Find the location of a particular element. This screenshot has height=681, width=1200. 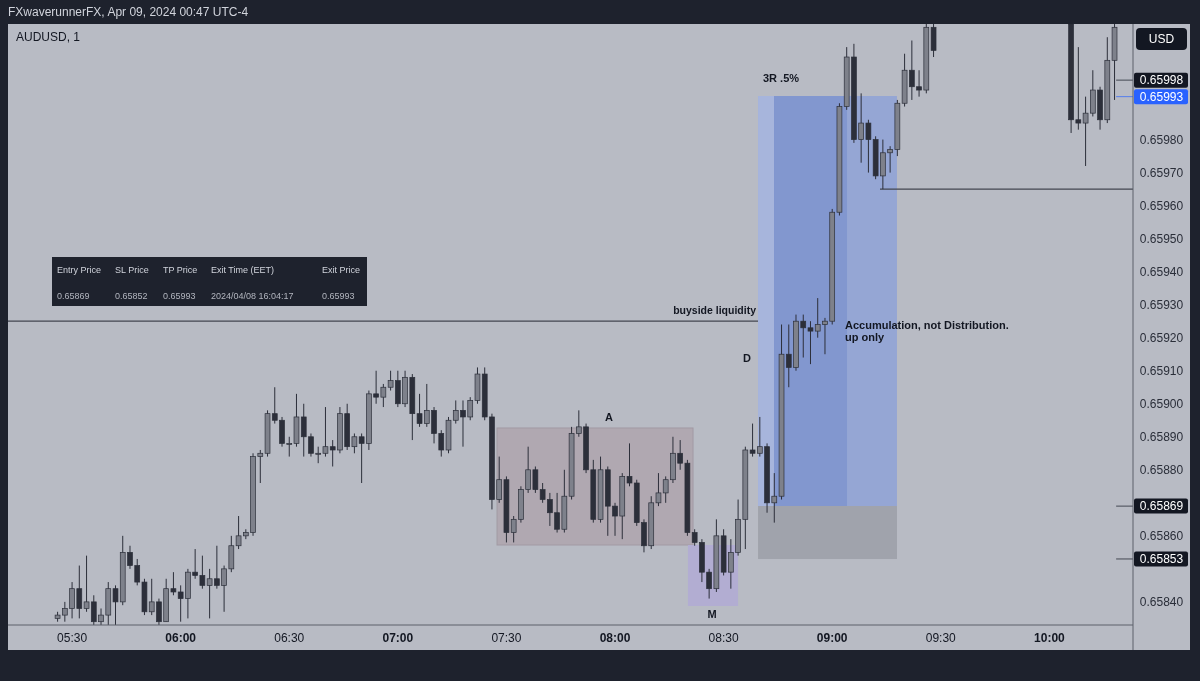

annotation: A is located at coordinates (609, 417).